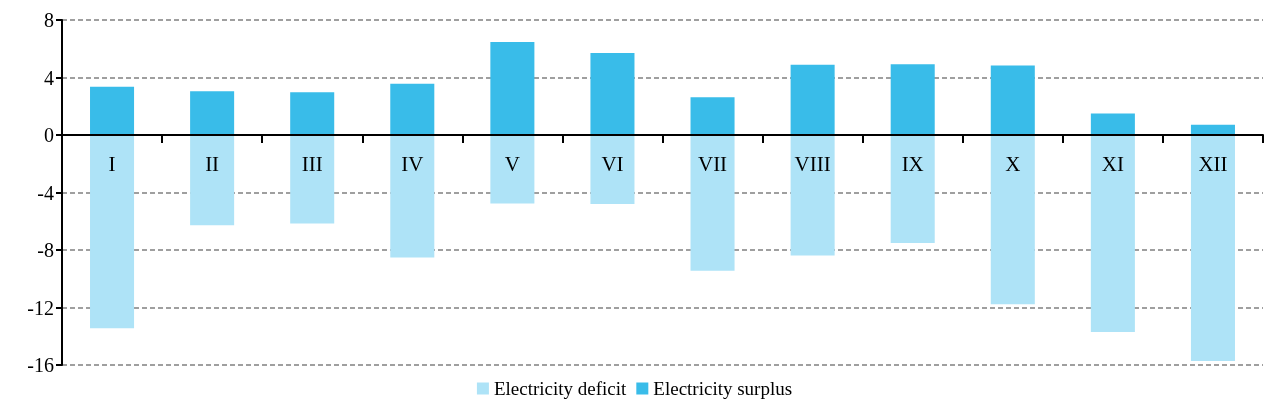  Describe the element at coordinates (412, 163) in the screenshot. I see `x-tick-label: IV` at that location.